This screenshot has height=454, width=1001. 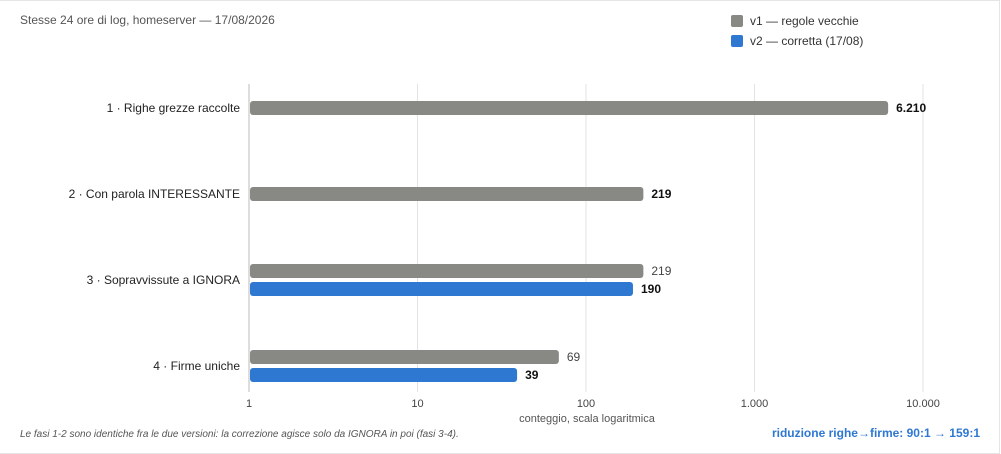 What do you see at coordinates (755, 404) in the screenshot?
I see `x-tick-label: 1.000` at bounding box center [755, 404].